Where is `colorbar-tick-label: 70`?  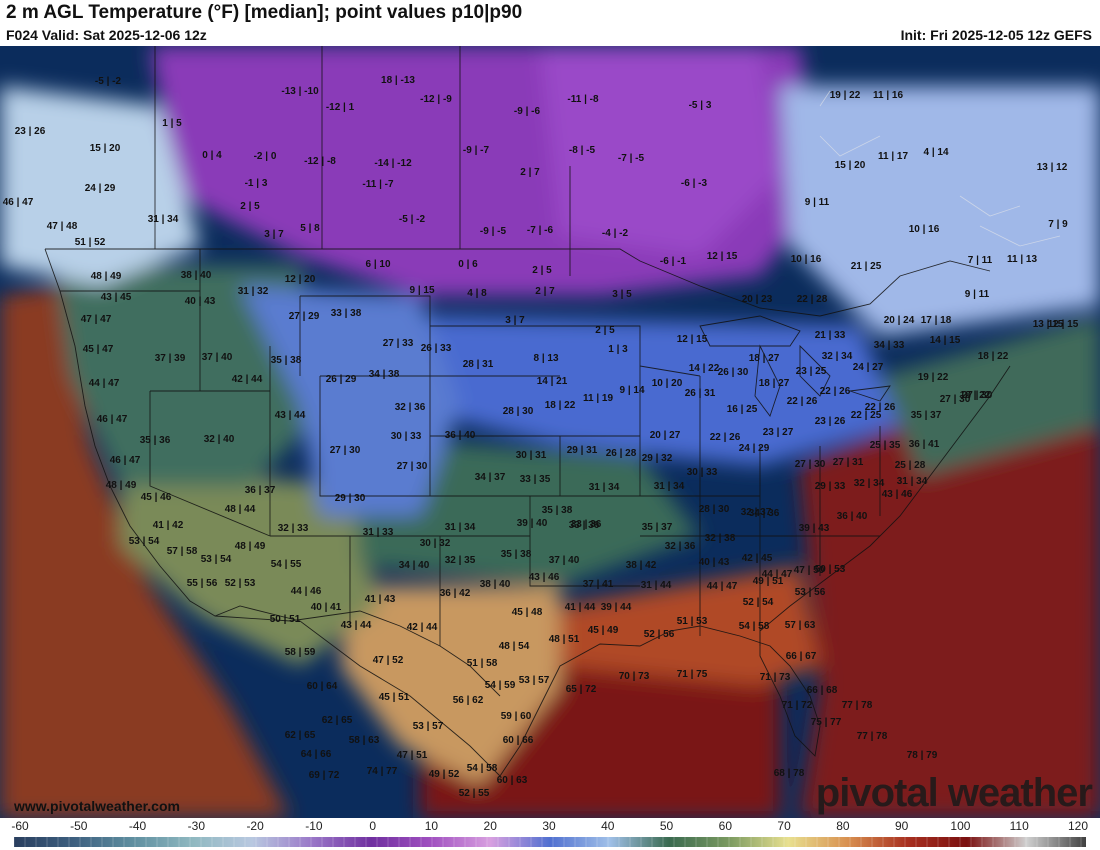
colorbar-tick-label: 70 is located at coordinates (784, 826).